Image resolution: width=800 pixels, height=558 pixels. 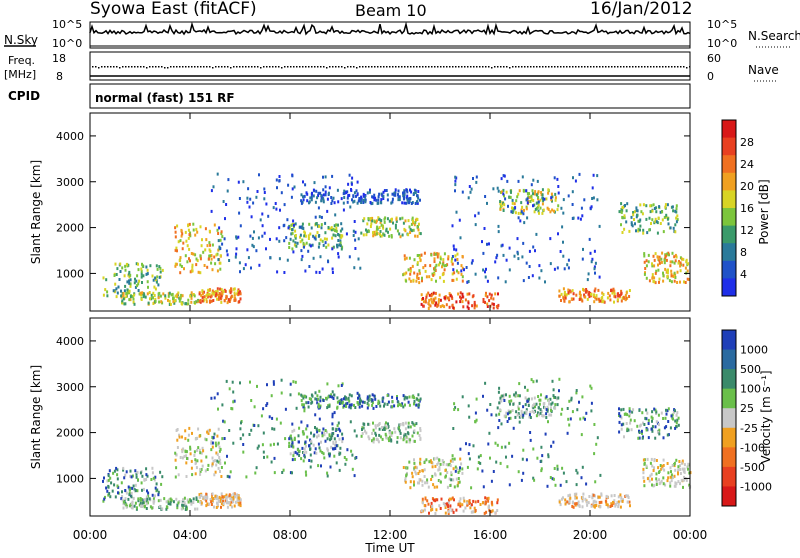 What do you see at coordinates (752, 467) in the screenshot?
I see `colorbar-tick: -500` at bounding box center [752, 467].